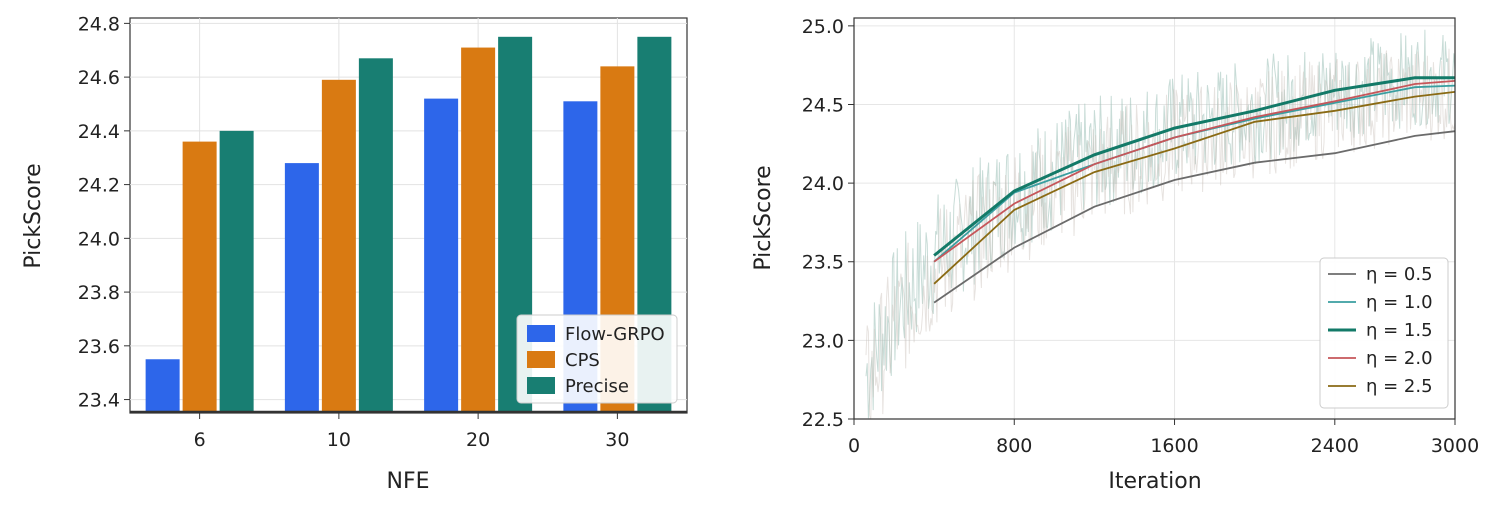 The height and width of the screenshot is (515, 1503). Describe the element at coordinates (1335, 446) in the screenshot. I see `line-x-tick-label: 2400` at that location.